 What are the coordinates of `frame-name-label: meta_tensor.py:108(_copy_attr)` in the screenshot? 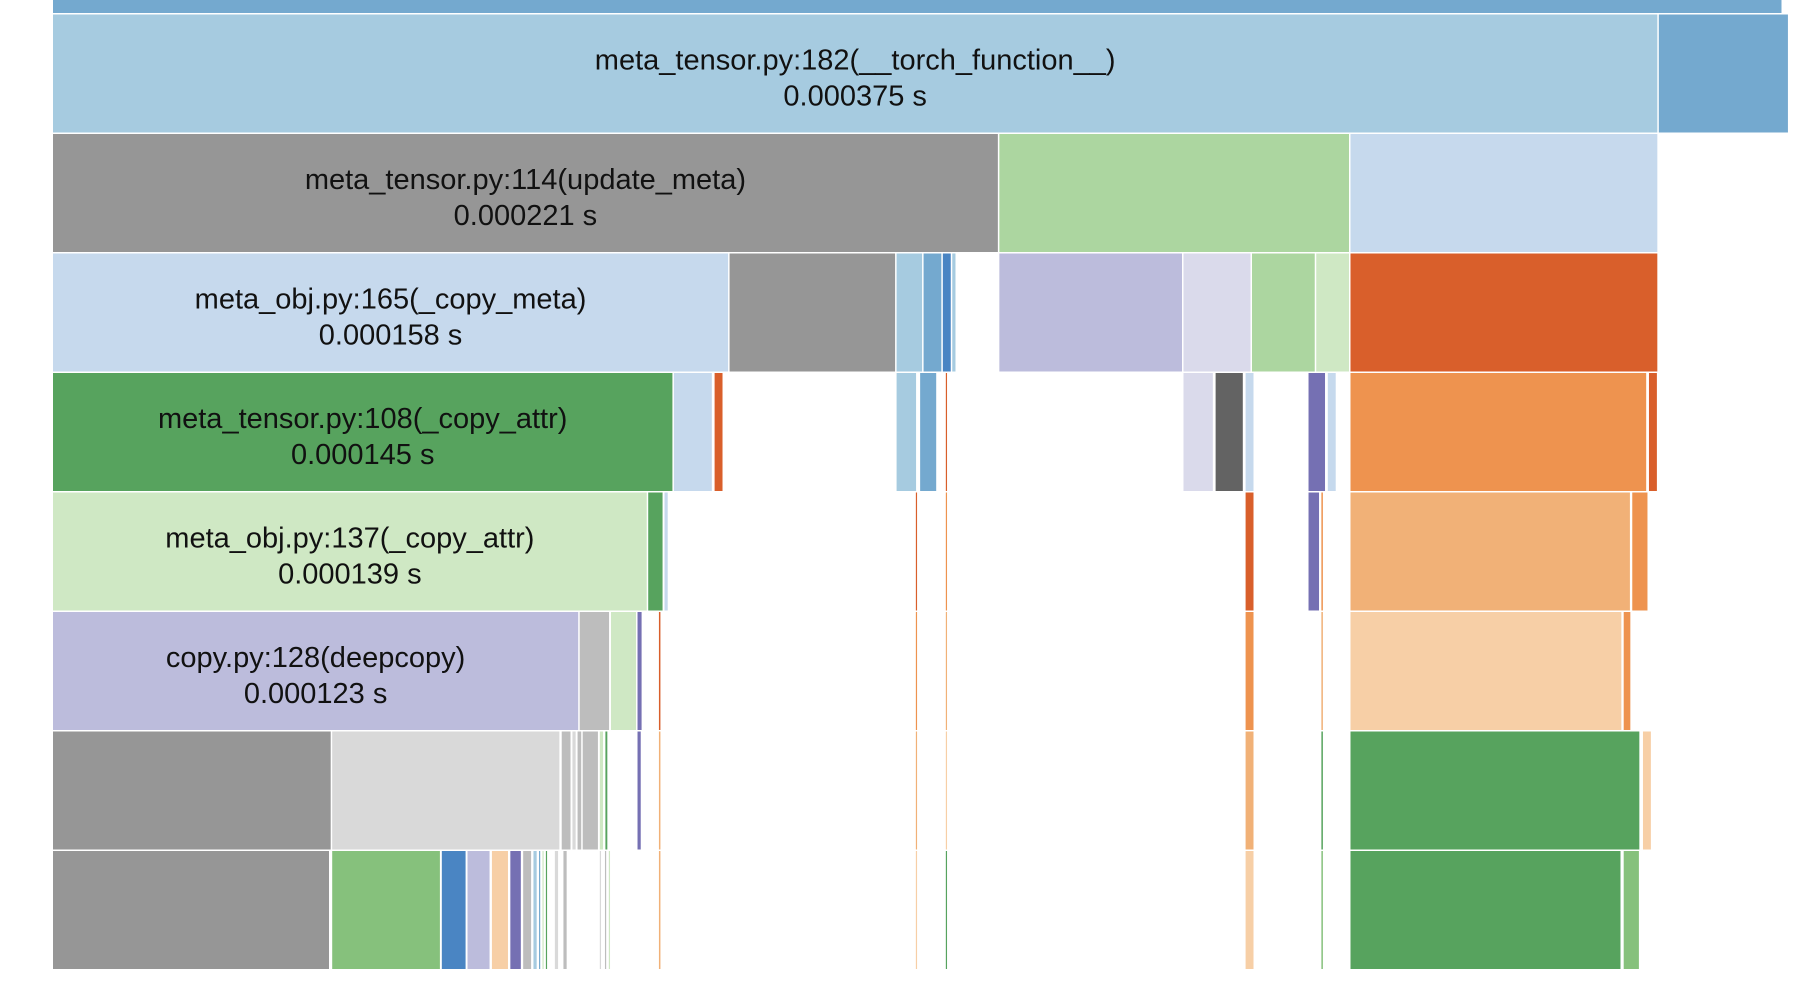 It's located at (362, 419).